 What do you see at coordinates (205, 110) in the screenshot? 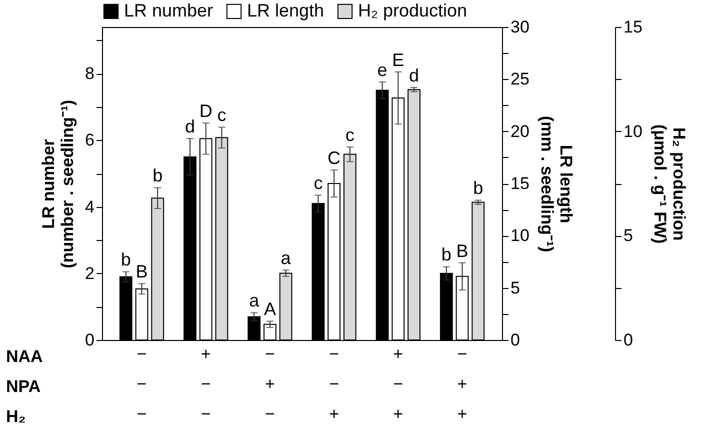
I see `data-label: D` at bounding box center [205, 110].